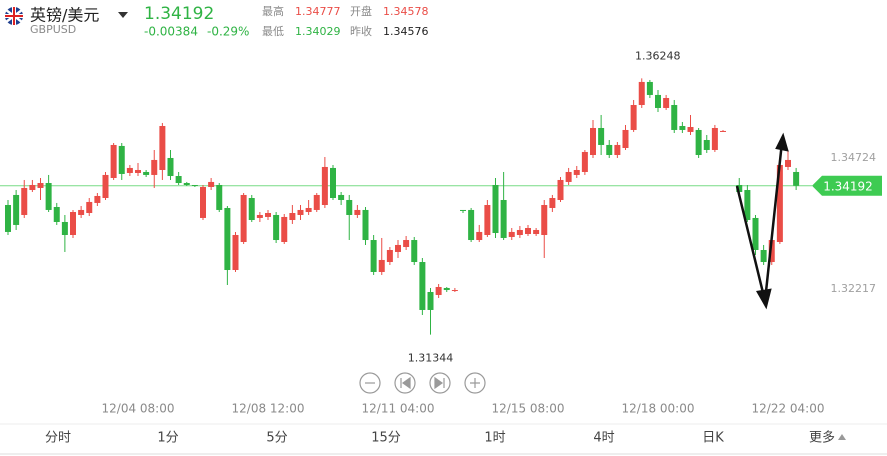  What do you see at coordinates (528, 409) in the screenshot?
I see `x-tick-label: 12/15 08:00` at bounding box center [528, 409].